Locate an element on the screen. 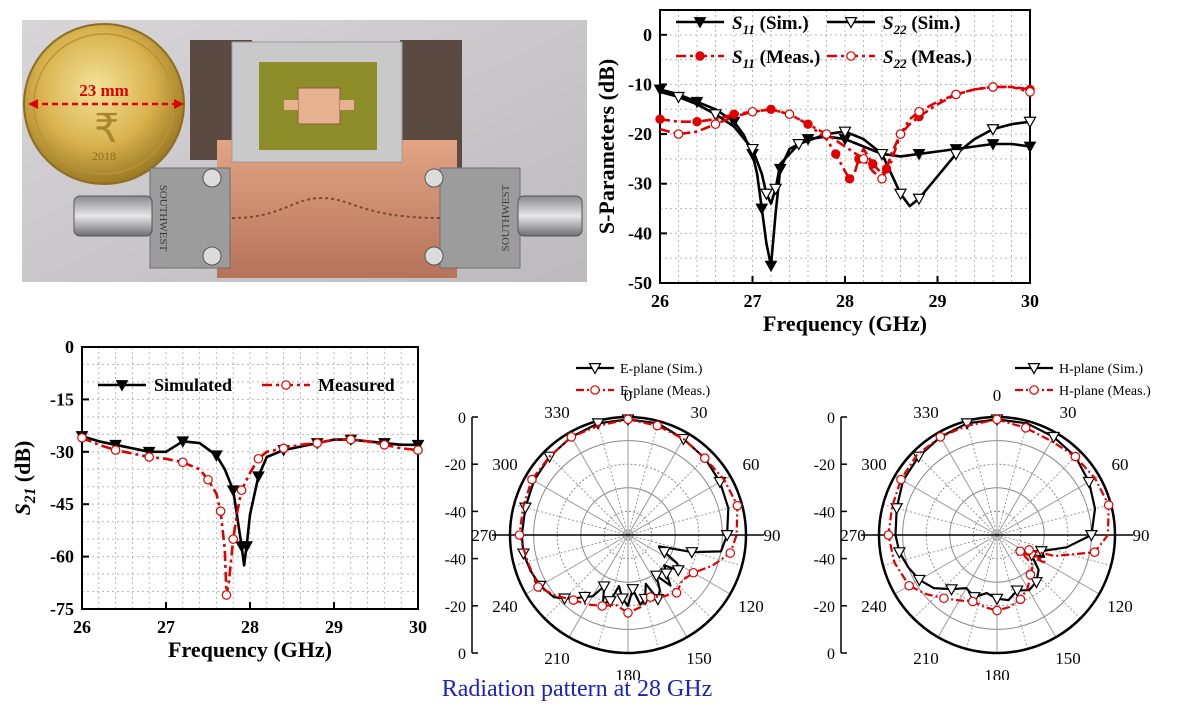 The height and width of the screenshot is (720, 1179). angle-label: 330 is located at coordinates (557, 412).